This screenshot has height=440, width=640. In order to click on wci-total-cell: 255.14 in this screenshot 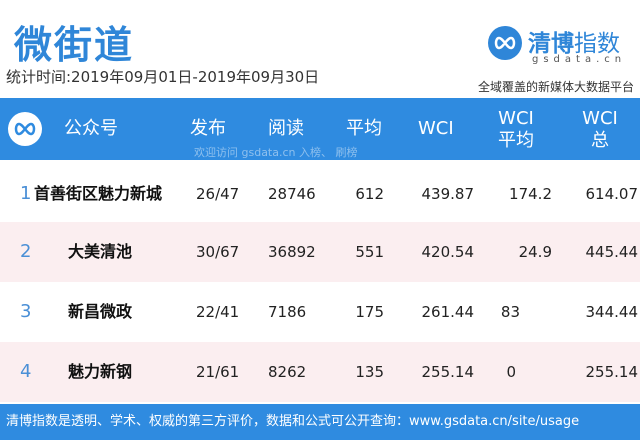, I will do `click(612, 372)`.